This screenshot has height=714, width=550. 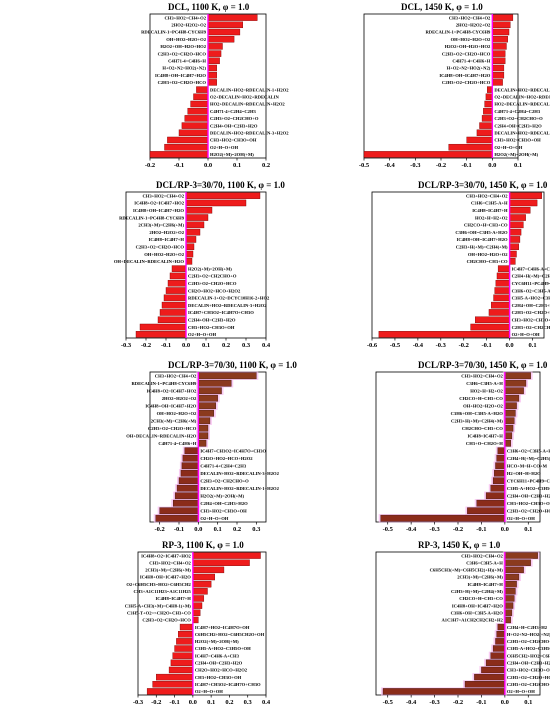 I want to click on reaction-label: IC4H8+OH=IC4H7+H2O, so click(x=477, y=605).